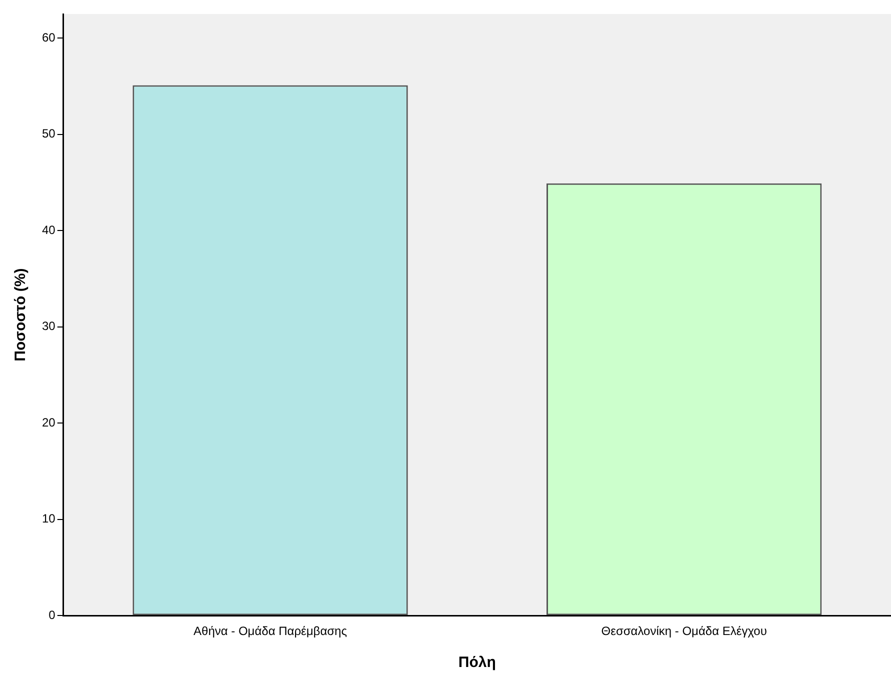 This screenshot has width=891, height=686. Describe the element at coordinates (49, 422) in the screenshot. I see `y-tick-label: 20` at that location.